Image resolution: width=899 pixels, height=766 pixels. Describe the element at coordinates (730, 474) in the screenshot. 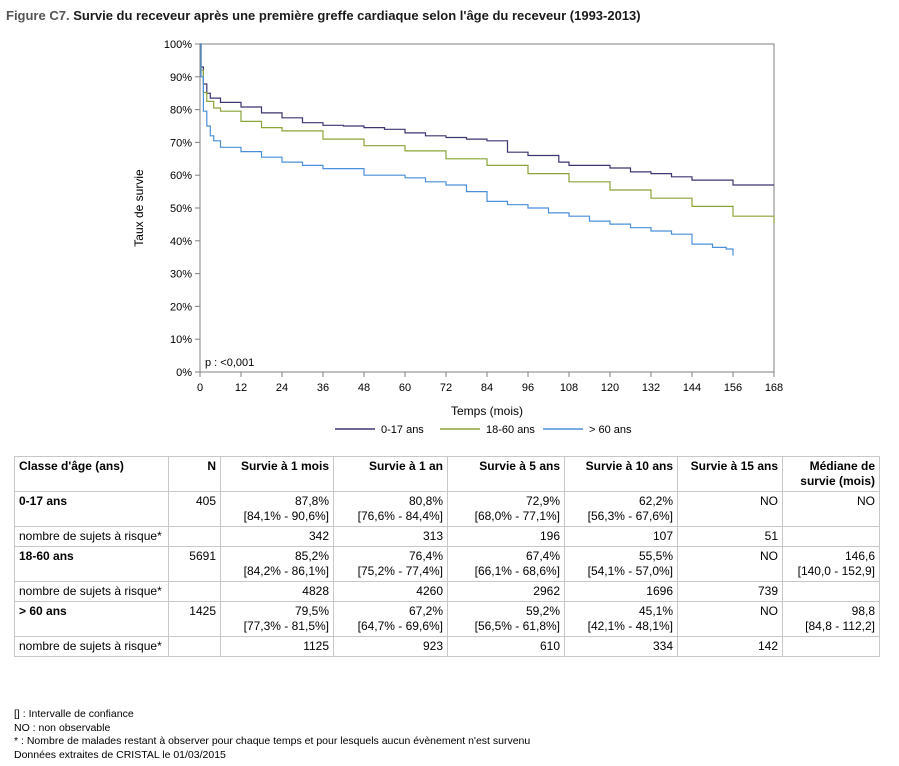

I see `header-survival-15-years: Survie à 15 ans` at that location.